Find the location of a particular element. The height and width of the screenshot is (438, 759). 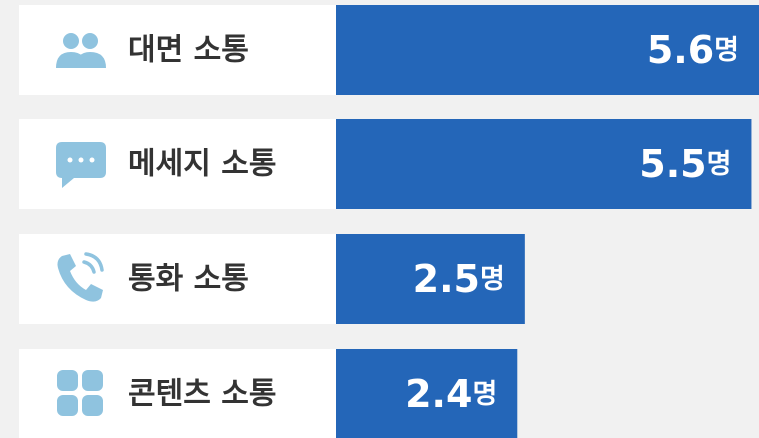

message-icon is located at coordinates (81, 165).